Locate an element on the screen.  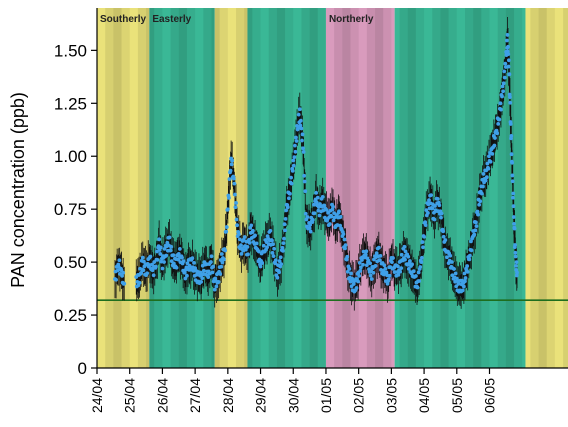
y-tick-label: 0.50 is located at coordinates (70, 262).